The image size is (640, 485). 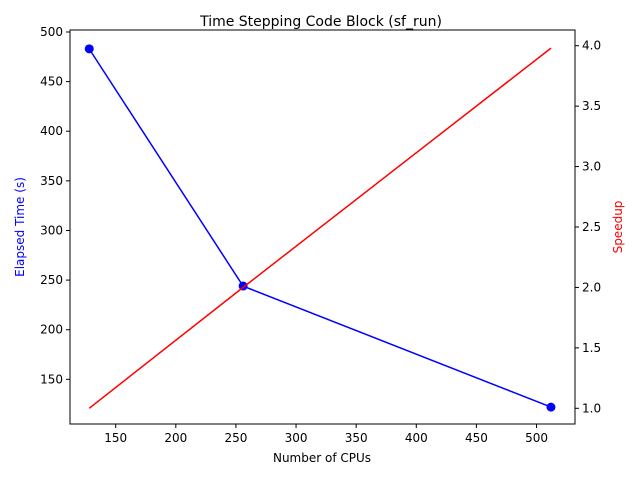 What do you see at coordinates (115, 438) in the screenshot?
I see `x-tick-label: 150` at bounding box center [115, 438].